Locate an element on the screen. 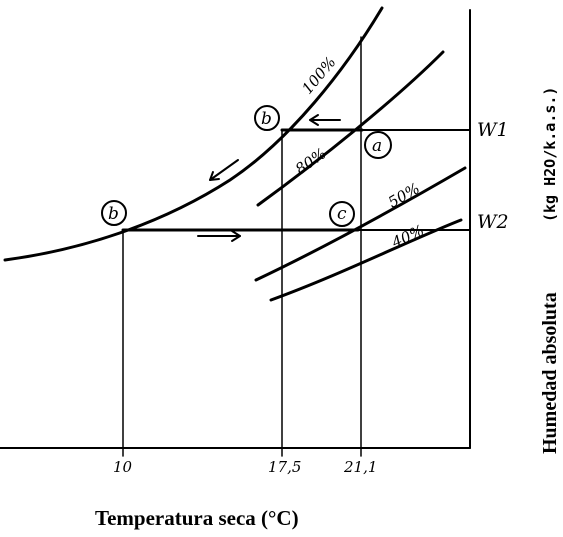 The width and height of the screenshot is (563, 537). arrow-left-w1 is located at coordinates (325, 120).